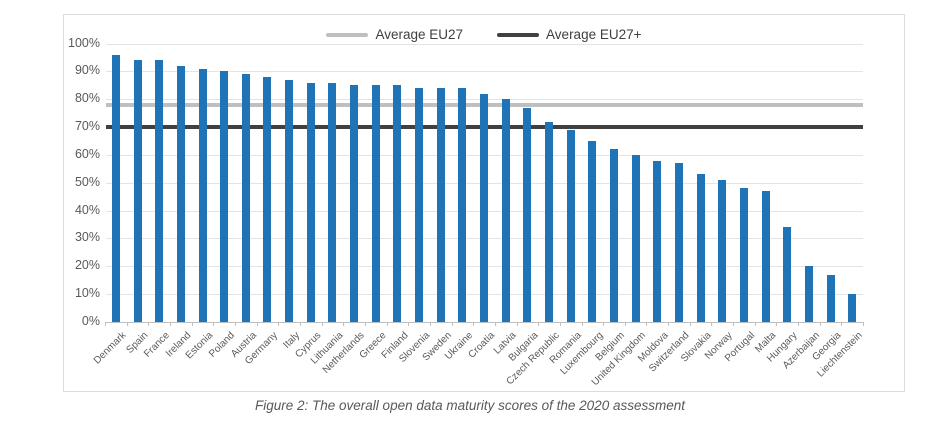 The height and width of the screenshot is (430, 940). I want to click on bar-czech-republic, so click(549, 221).